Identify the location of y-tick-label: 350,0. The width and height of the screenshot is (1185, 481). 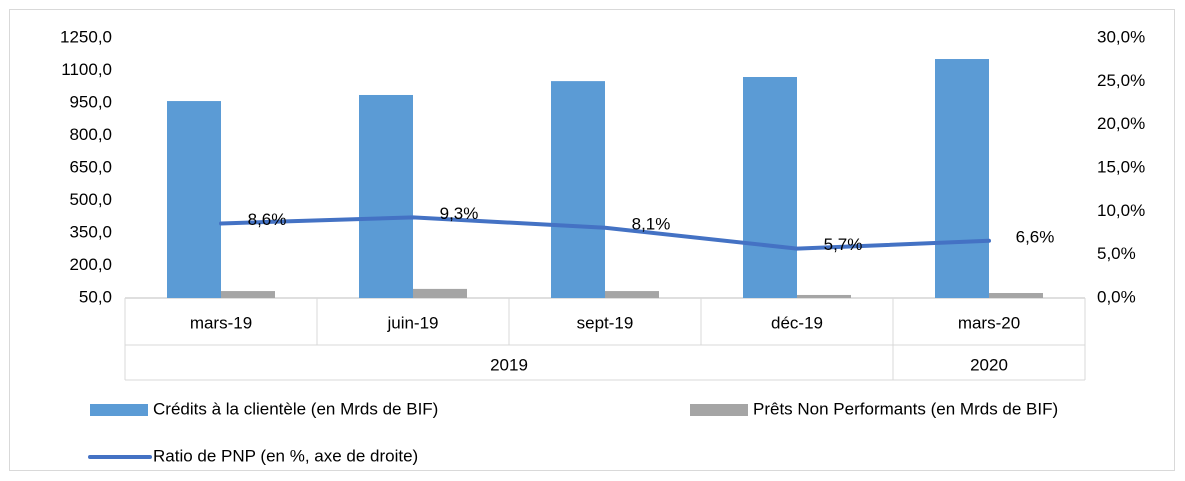
(90, 231).